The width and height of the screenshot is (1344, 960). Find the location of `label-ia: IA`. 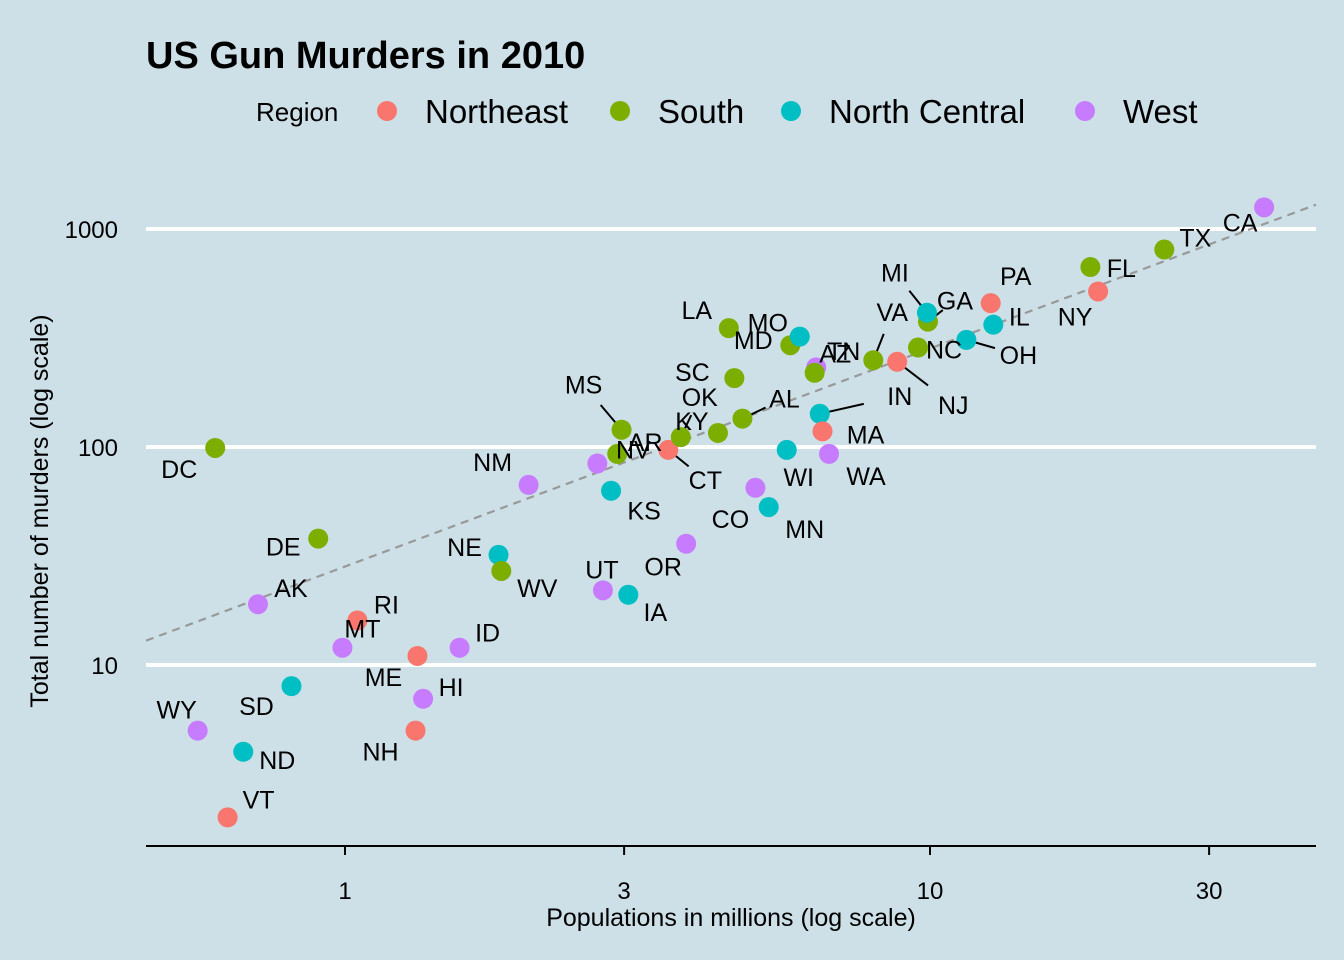

label-ia: IA is located at coordinates (656, 613).